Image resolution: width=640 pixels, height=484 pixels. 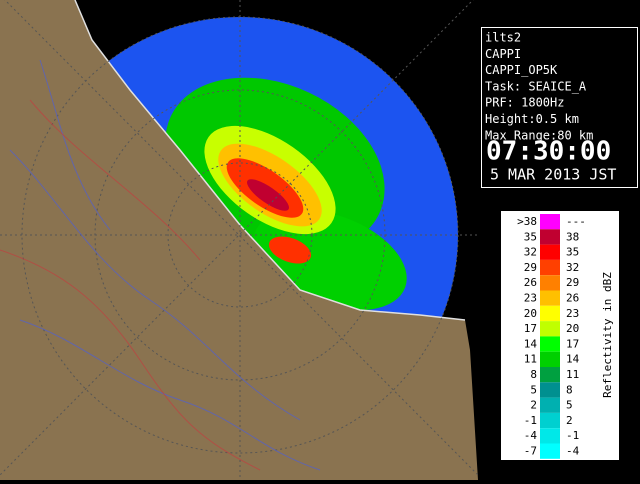 What do you see at coordinates (530, 328) in the screenshot?
I see `legend-low: 17` at bounding box center [530, 328].